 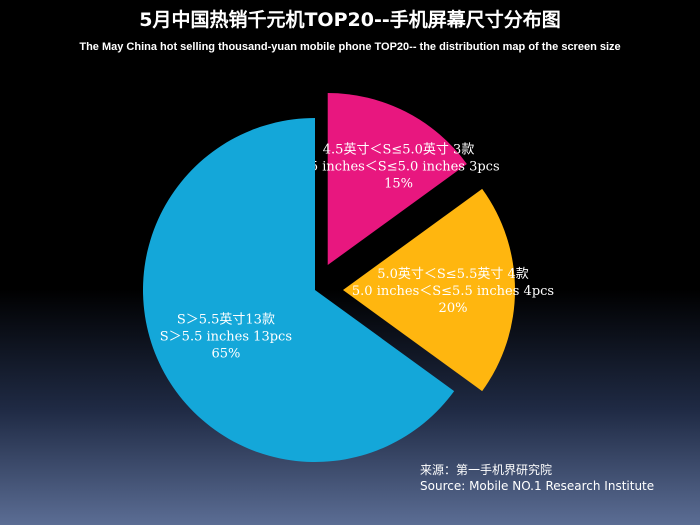 I want to click on slice-1-label-2: 4.5 inches＜S≤5.0 inches 3pcs, so click(x=398, y=166).